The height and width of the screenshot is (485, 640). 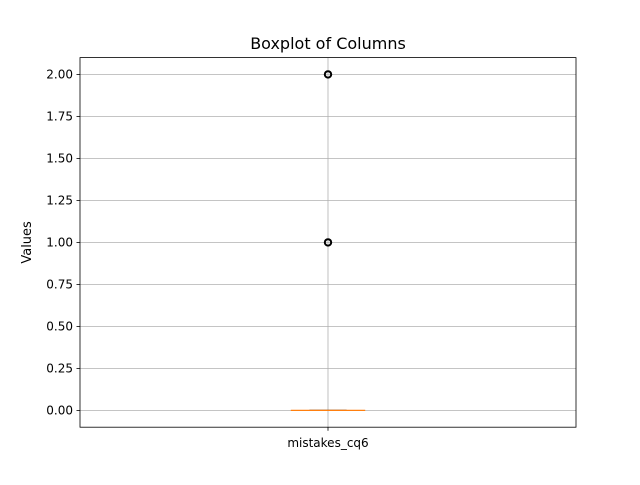 I want to click on y-tick-label: 0.25, so click(x=59, y=369).